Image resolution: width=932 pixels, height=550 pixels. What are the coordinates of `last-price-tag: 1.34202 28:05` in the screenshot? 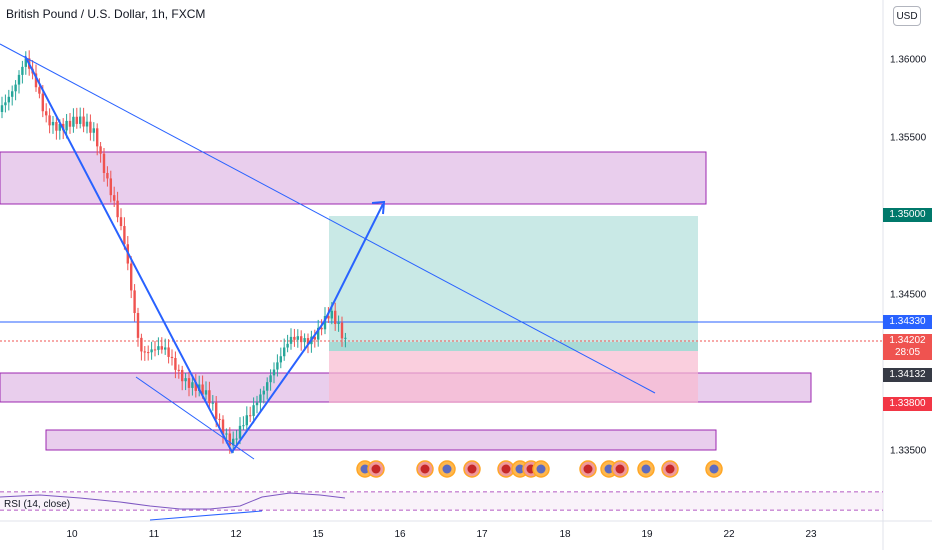 It's located at (907, 347).